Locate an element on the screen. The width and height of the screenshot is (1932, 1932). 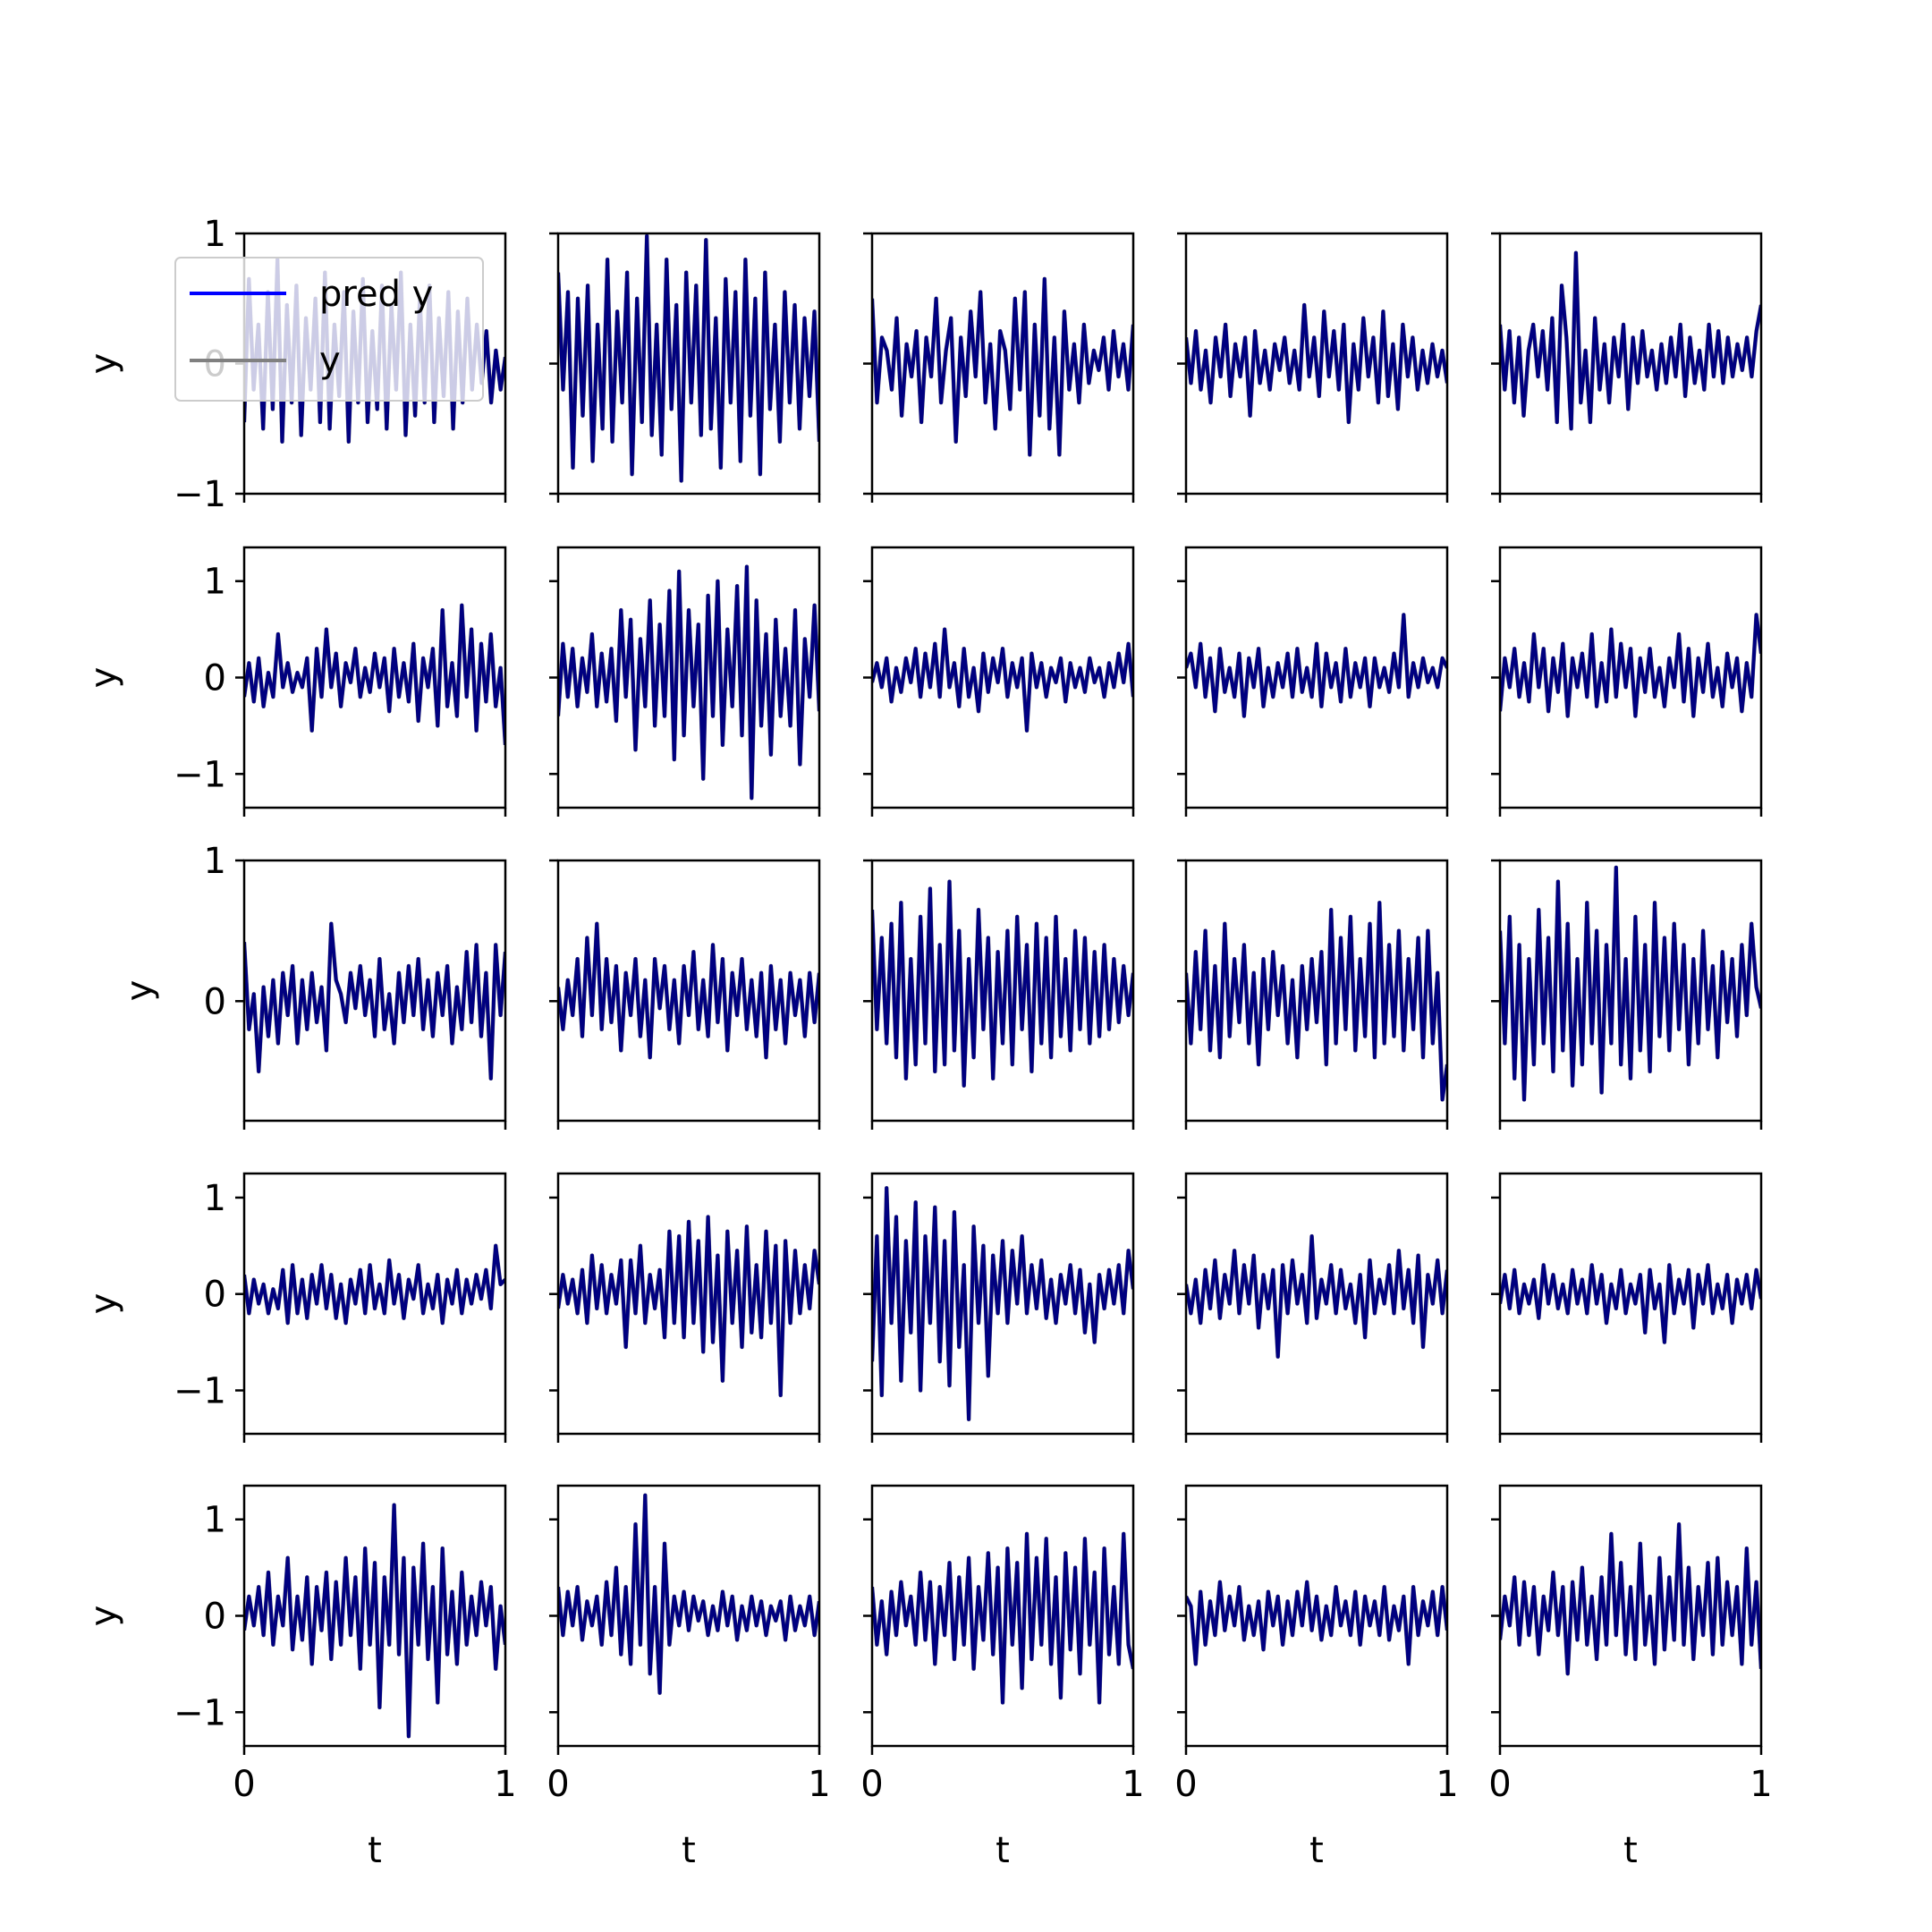
axes-frame-r3c1 is located at coordinates (688, 1304).